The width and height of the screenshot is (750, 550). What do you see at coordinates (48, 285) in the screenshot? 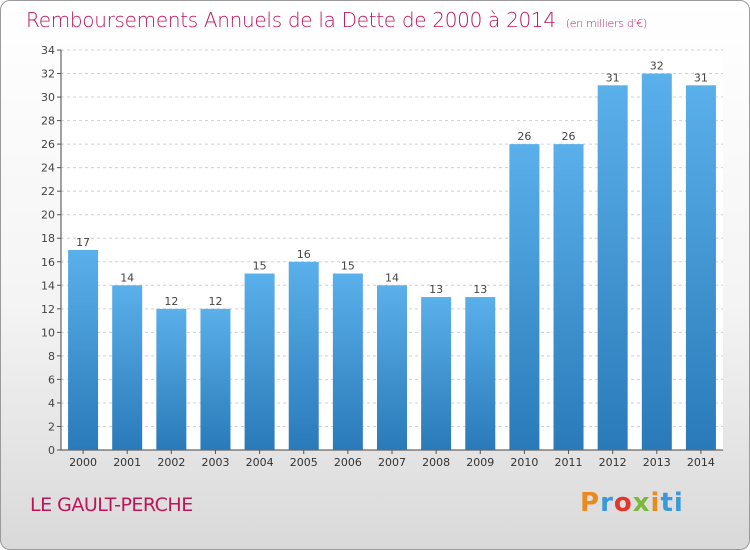
I see `y-tick-label: 14` at bounding box center [48, 285].